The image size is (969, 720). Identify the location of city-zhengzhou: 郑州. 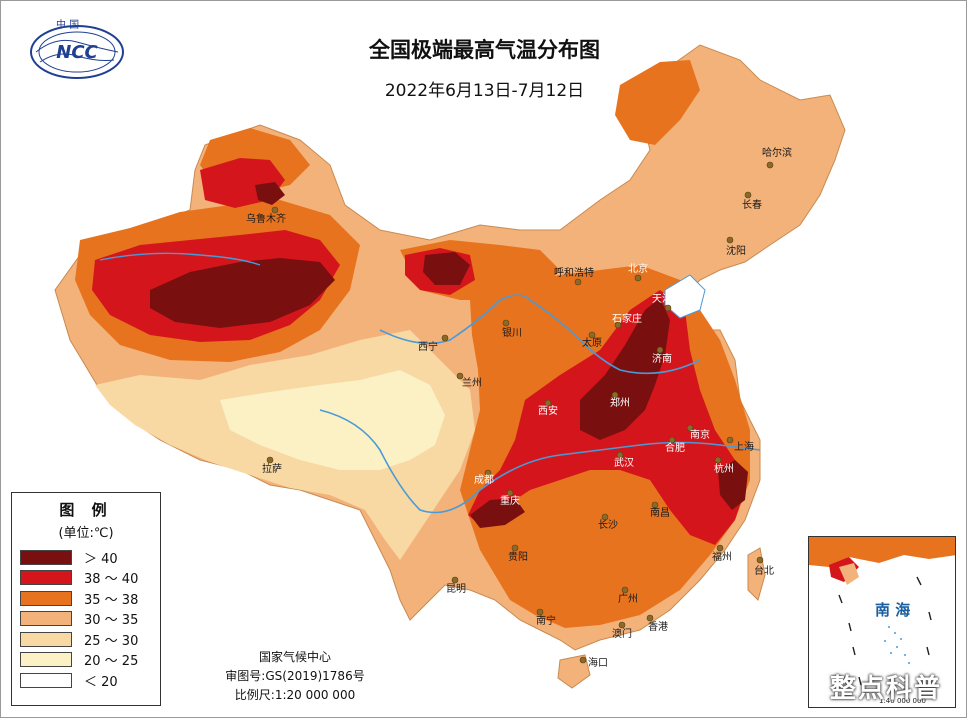
(620, 402).